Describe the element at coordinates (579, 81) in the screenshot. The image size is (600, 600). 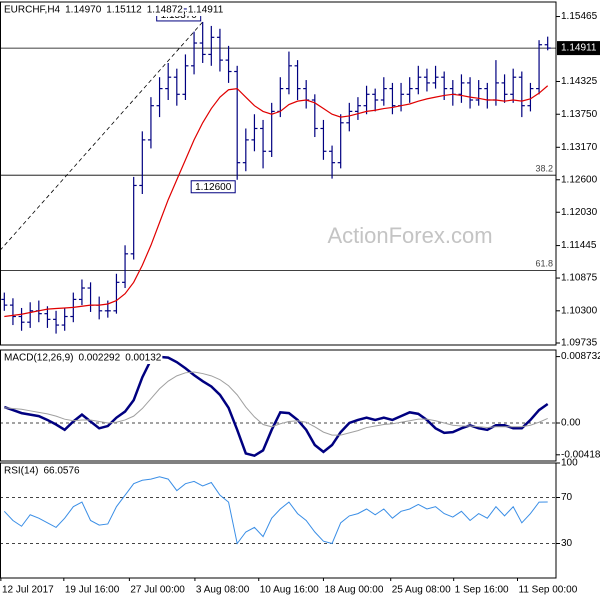
I see `y-tick-label: 1.14325` at that location.